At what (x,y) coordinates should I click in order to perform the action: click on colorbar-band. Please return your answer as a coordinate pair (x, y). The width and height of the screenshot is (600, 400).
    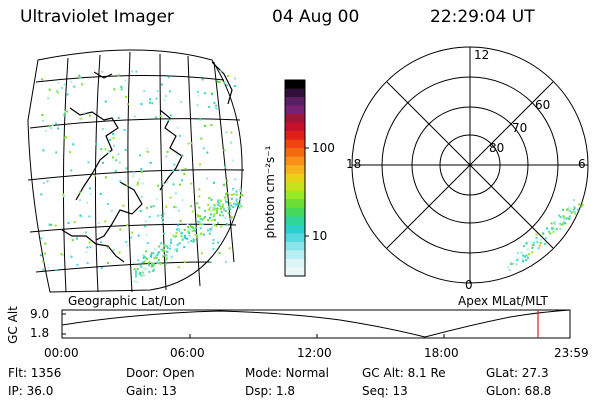
    Looking at the image, I should click on (295, 110).